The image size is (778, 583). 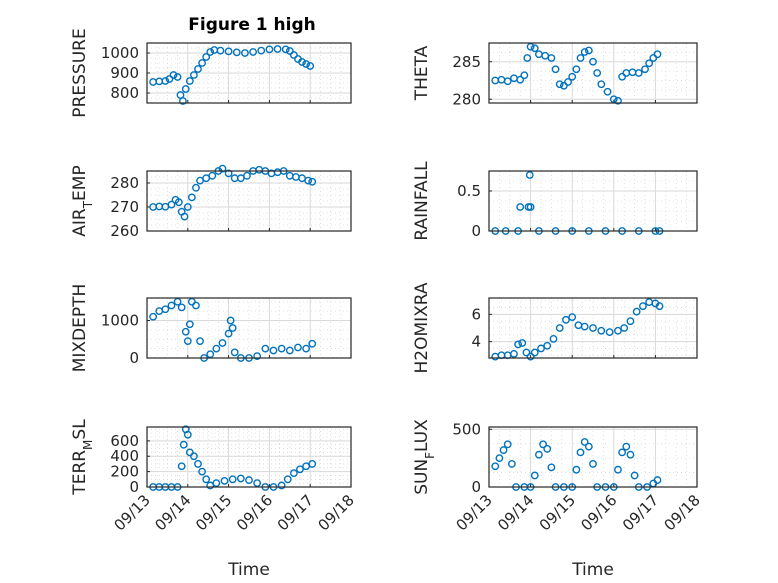 I want to click on y-axis-label: MIXDEPTH, so click(x=80, y=328).